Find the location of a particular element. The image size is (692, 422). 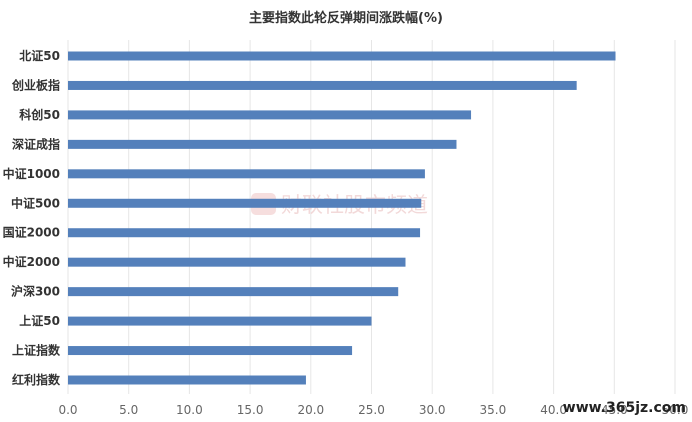

category-label: 创业板指 is located at coordinates (35, 84).